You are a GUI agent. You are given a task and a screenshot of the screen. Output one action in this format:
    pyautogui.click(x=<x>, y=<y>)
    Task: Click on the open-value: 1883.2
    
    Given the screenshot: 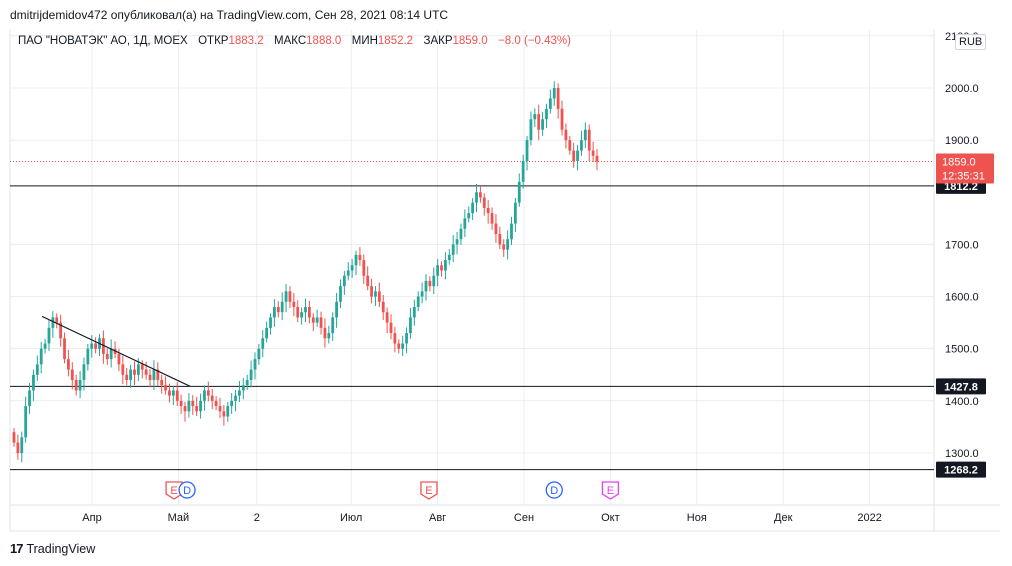 What is the action you would take?
    pyautogui.click(x=246, y=41)
    